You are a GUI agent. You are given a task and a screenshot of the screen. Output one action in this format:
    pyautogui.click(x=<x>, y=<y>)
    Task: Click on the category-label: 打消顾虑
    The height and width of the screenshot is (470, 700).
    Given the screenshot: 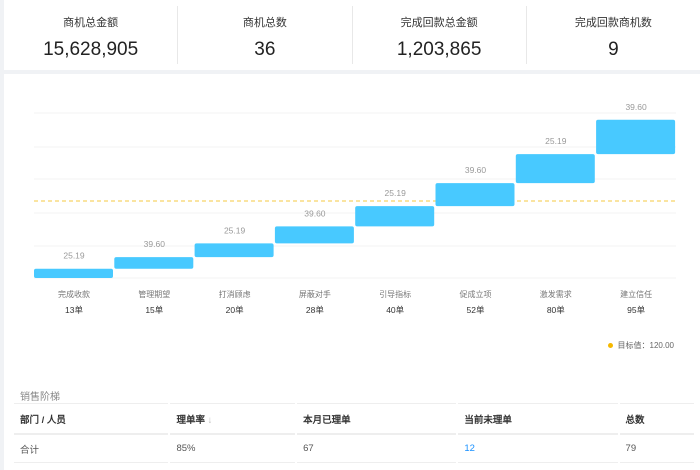 What is the action you would take?
    pyautogui.click(x=235, y=294)
    